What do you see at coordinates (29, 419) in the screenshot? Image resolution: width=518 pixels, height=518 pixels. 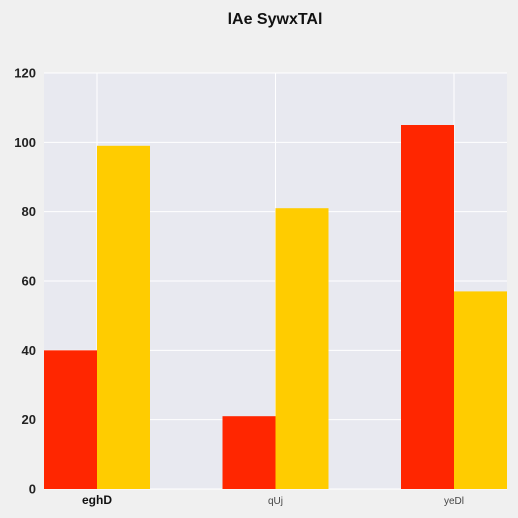 I see `y-tick-label: 20` at bounding box center [29, 419].